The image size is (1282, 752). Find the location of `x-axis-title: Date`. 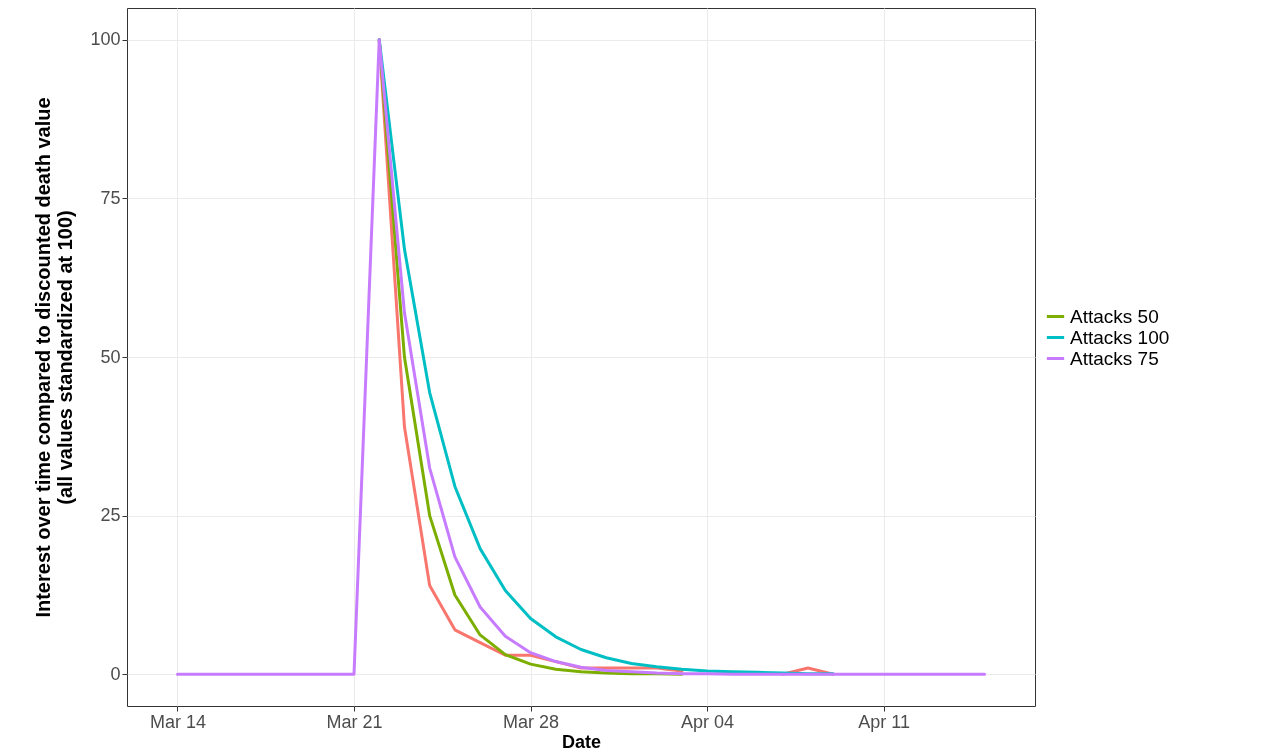

x-axis-title: Date is located at coordinates (581, 741).